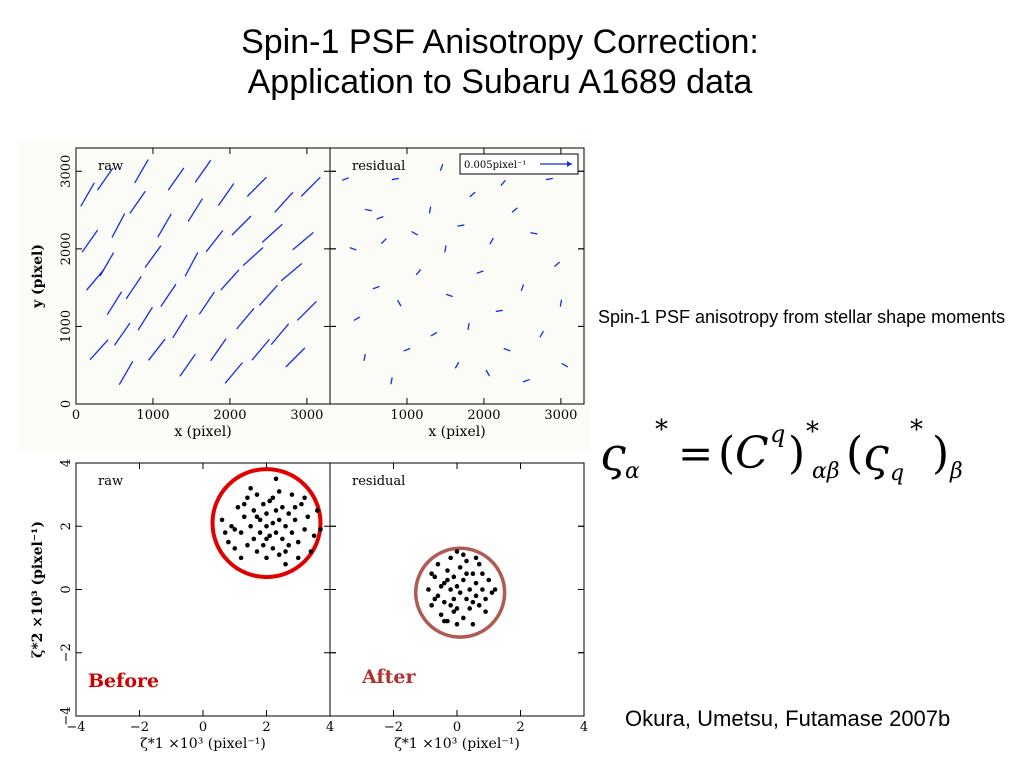 Image resolution: width=1024 pixels, height=768 pixels. Describe the element at coordinates (388, 677) in the screenshot. I see `after-label: After` at that location.